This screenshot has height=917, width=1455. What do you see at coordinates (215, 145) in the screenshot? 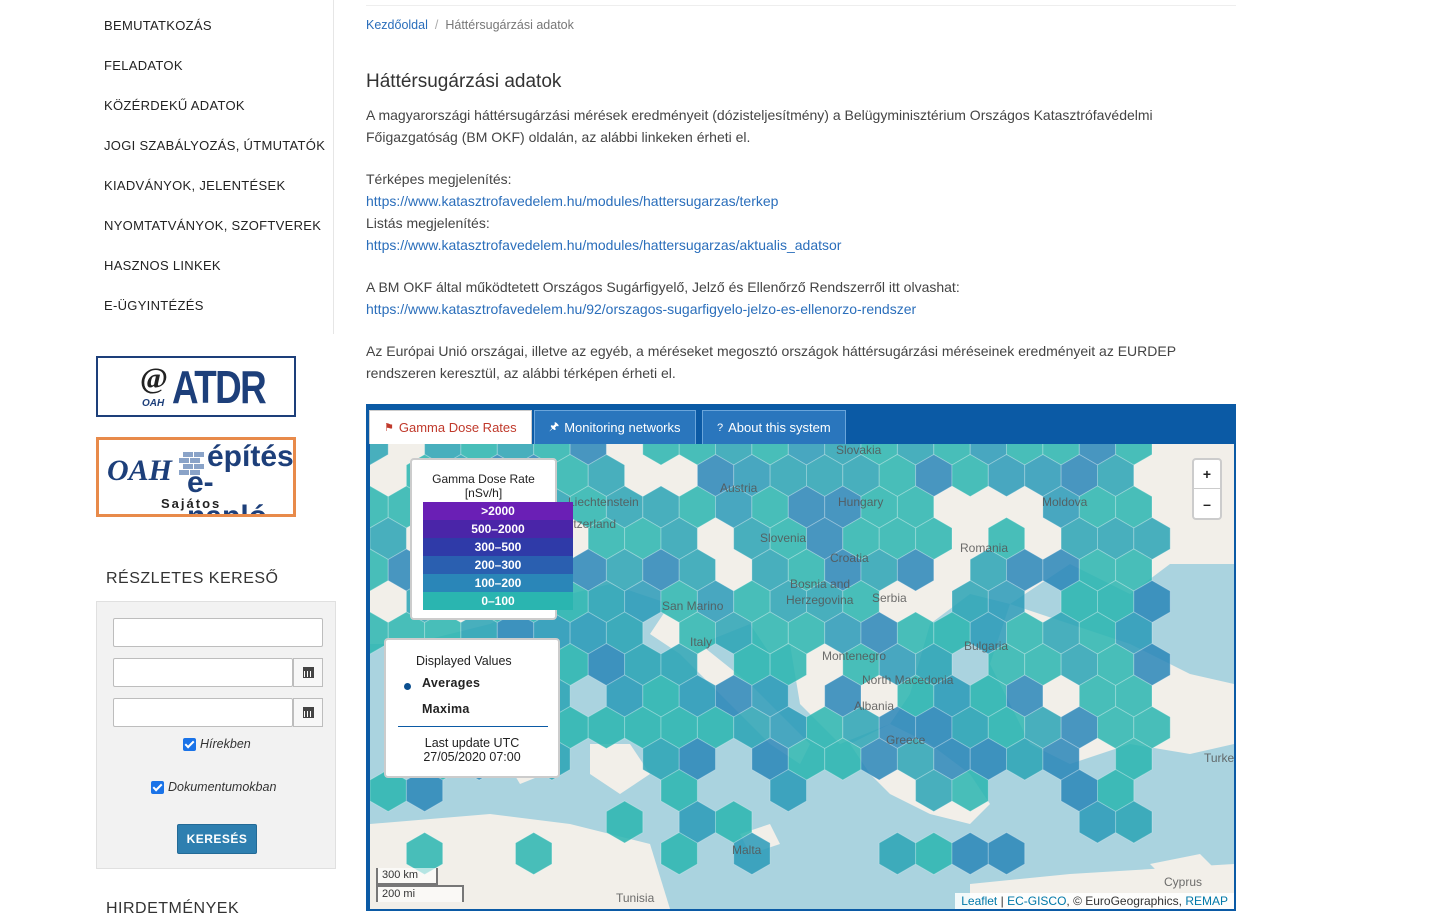
I see `menu-item-jogi-szabalyozas: JOGI SZABÁLYOZÁS, ÚTMUTATÓK` at bounding box center [215, 145].